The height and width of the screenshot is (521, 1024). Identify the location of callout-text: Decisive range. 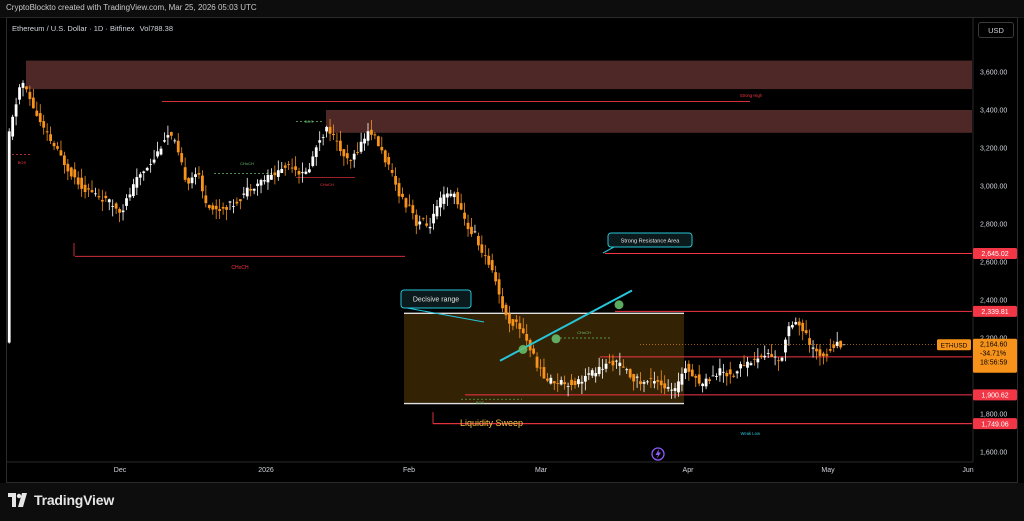
(436, 299).